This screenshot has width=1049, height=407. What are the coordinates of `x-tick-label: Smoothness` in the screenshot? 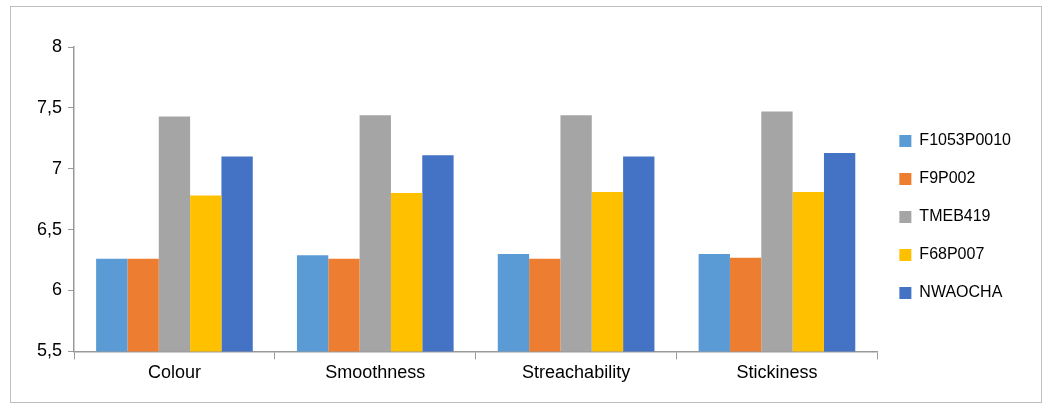 It's located at (375, 372).